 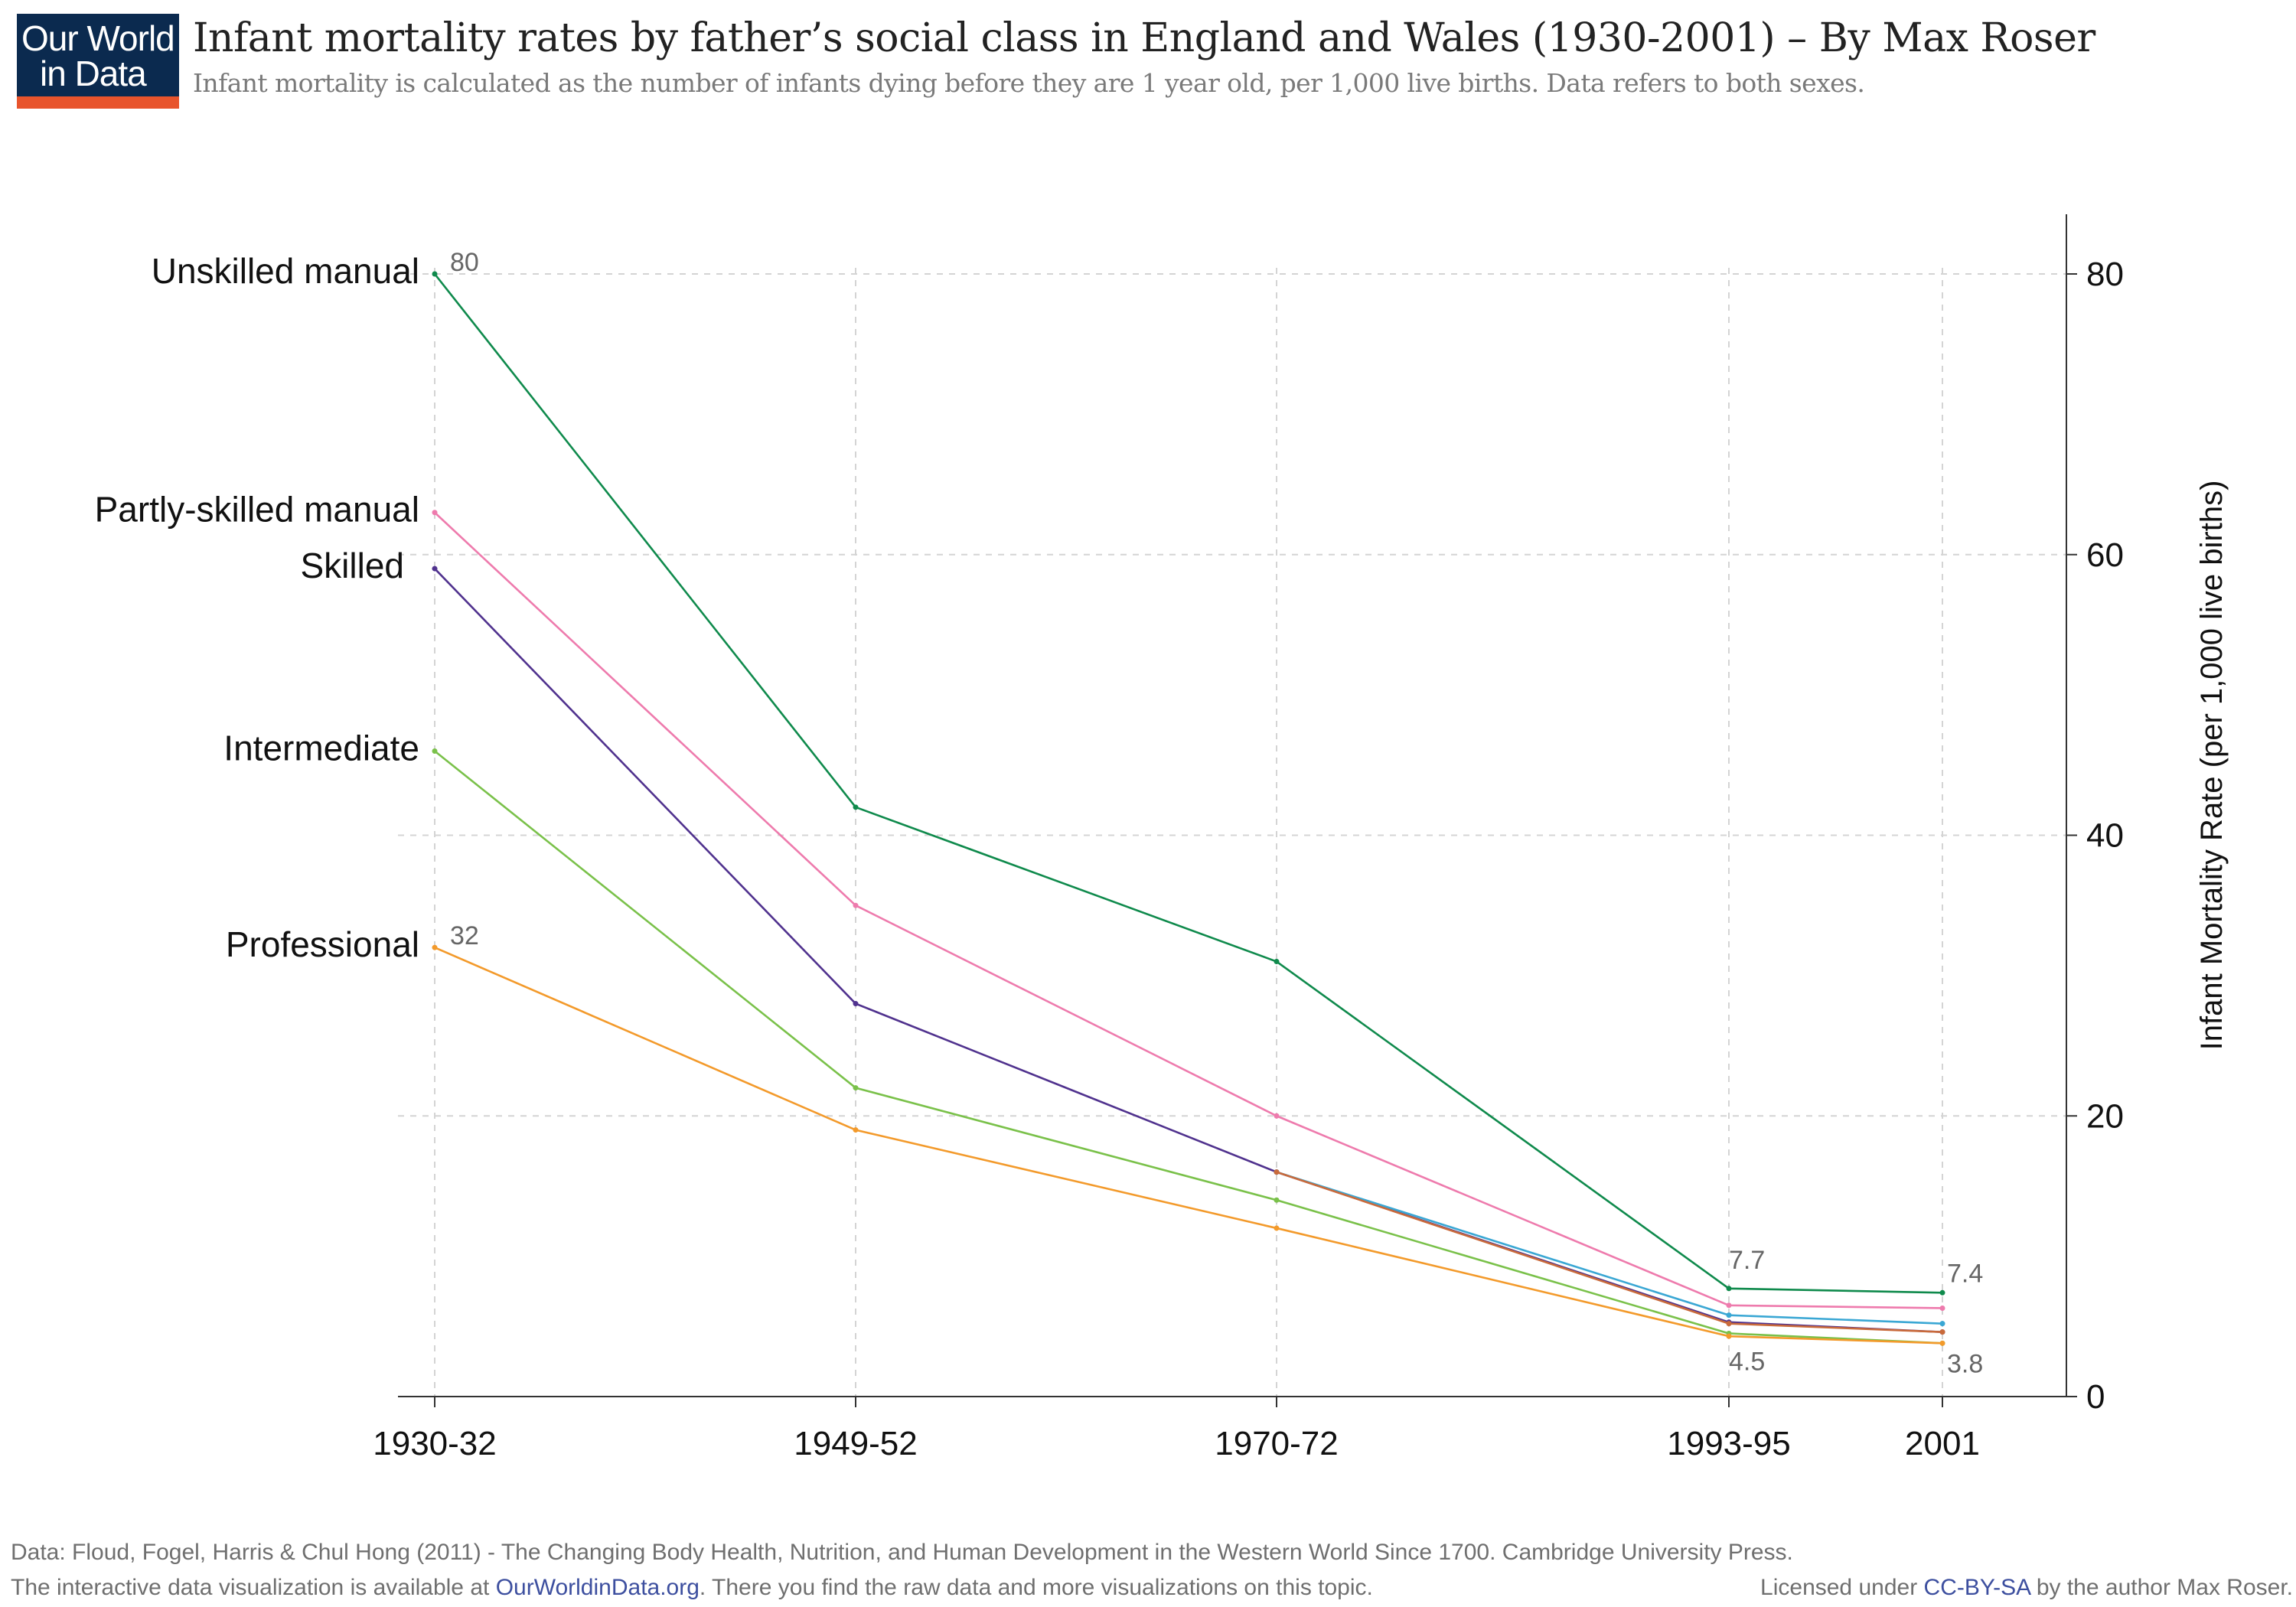 What do you see at coordinates (322, 944) in the screenshot?
I see `series-label: Professional` at bounding box center [322, 944].